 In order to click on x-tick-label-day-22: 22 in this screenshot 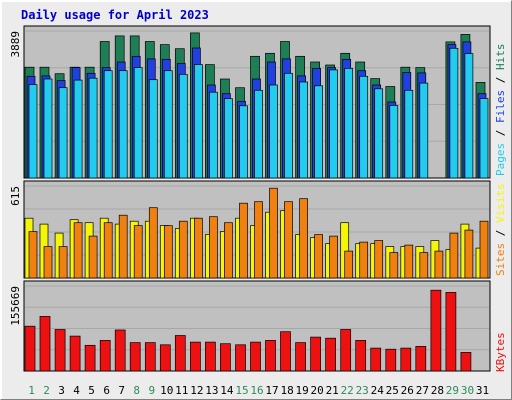, I will do `click(347, 390)`.